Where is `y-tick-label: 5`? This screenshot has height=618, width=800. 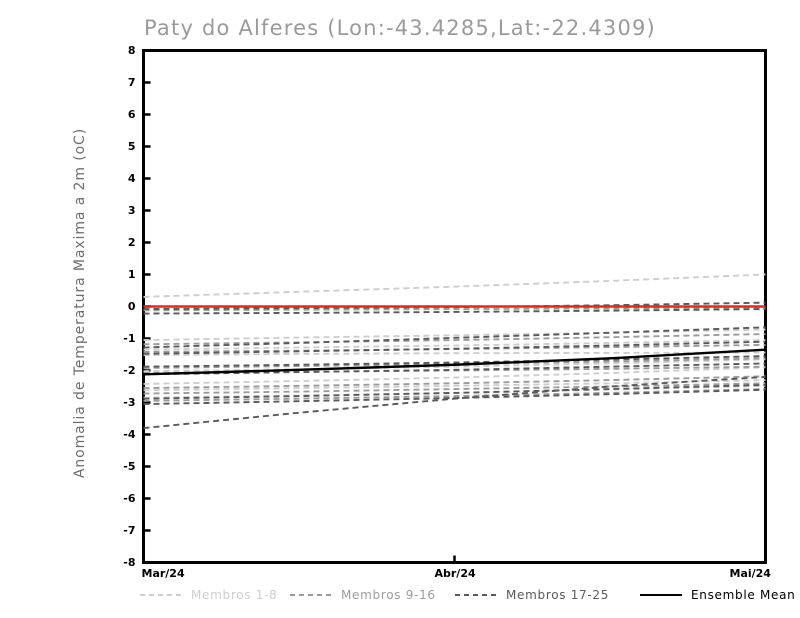
y-tick-label: 5 is located at coordinates (131, 146).